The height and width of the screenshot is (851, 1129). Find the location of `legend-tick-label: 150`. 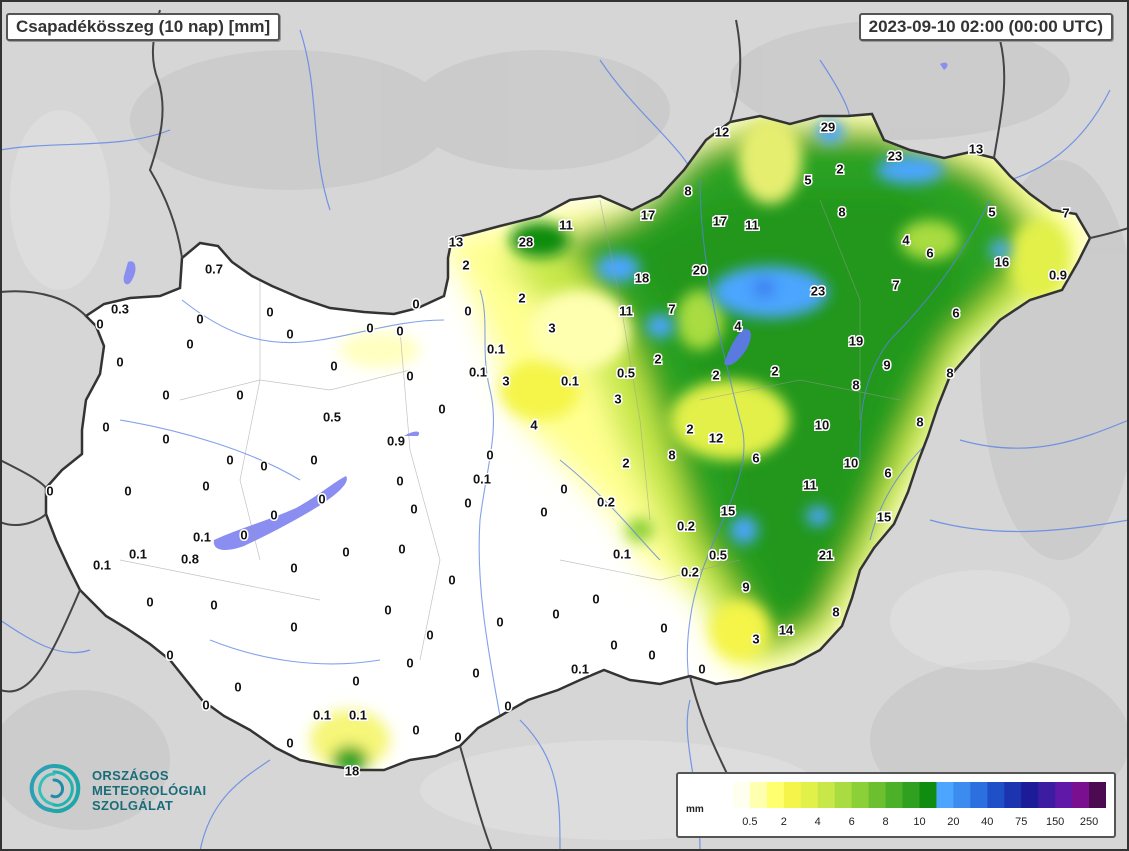

legend-tick-label: 150 is located at coordinates (1055, 822).